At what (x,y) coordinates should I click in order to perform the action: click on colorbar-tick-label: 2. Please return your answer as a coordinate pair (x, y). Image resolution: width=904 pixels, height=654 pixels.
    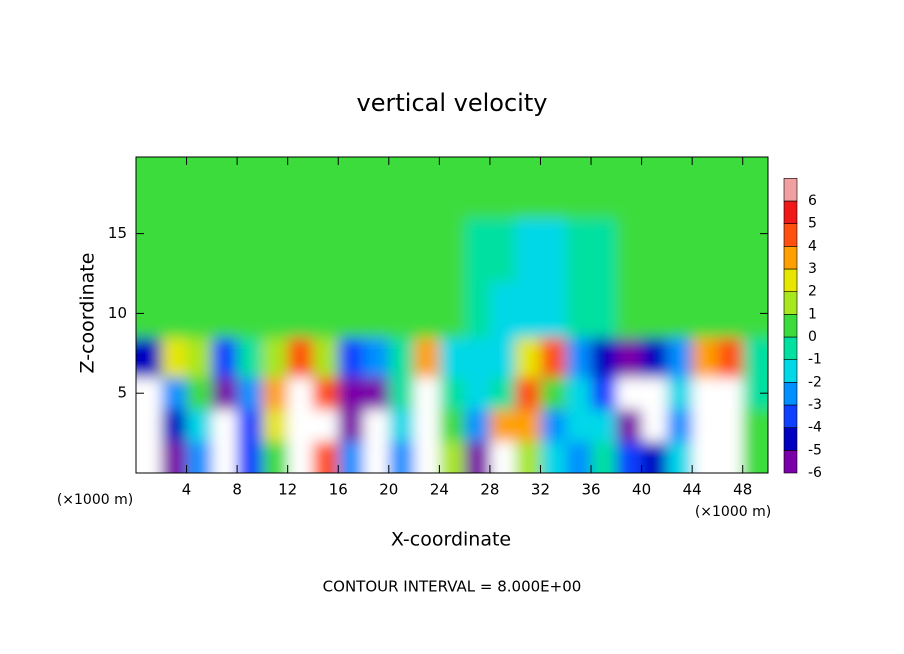
    Looking at the image, I should click on (812, 292).